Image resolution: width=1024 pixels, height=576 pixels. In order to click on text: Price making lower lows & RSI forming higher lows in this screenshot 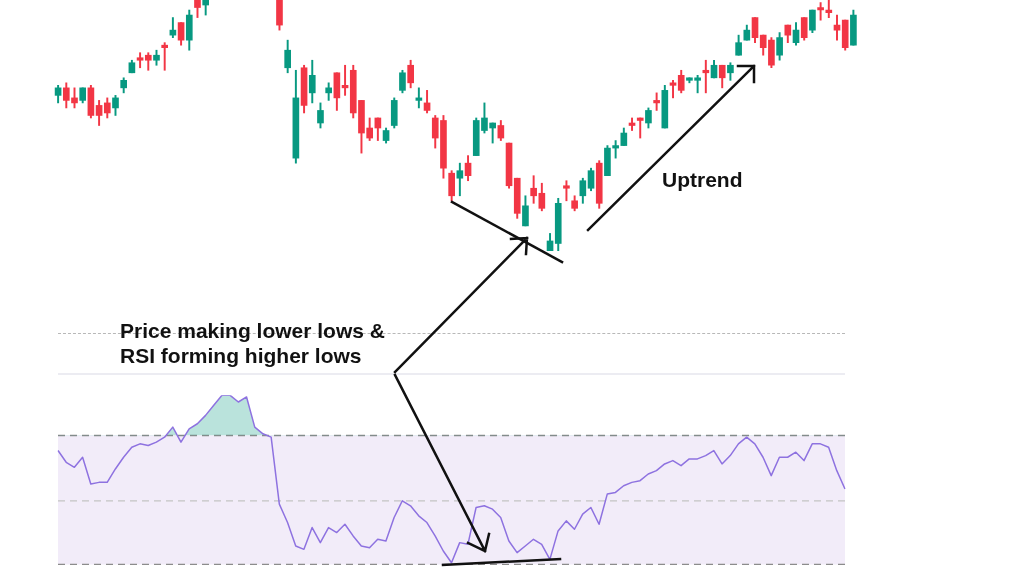, I will do `click(253, 343)`.